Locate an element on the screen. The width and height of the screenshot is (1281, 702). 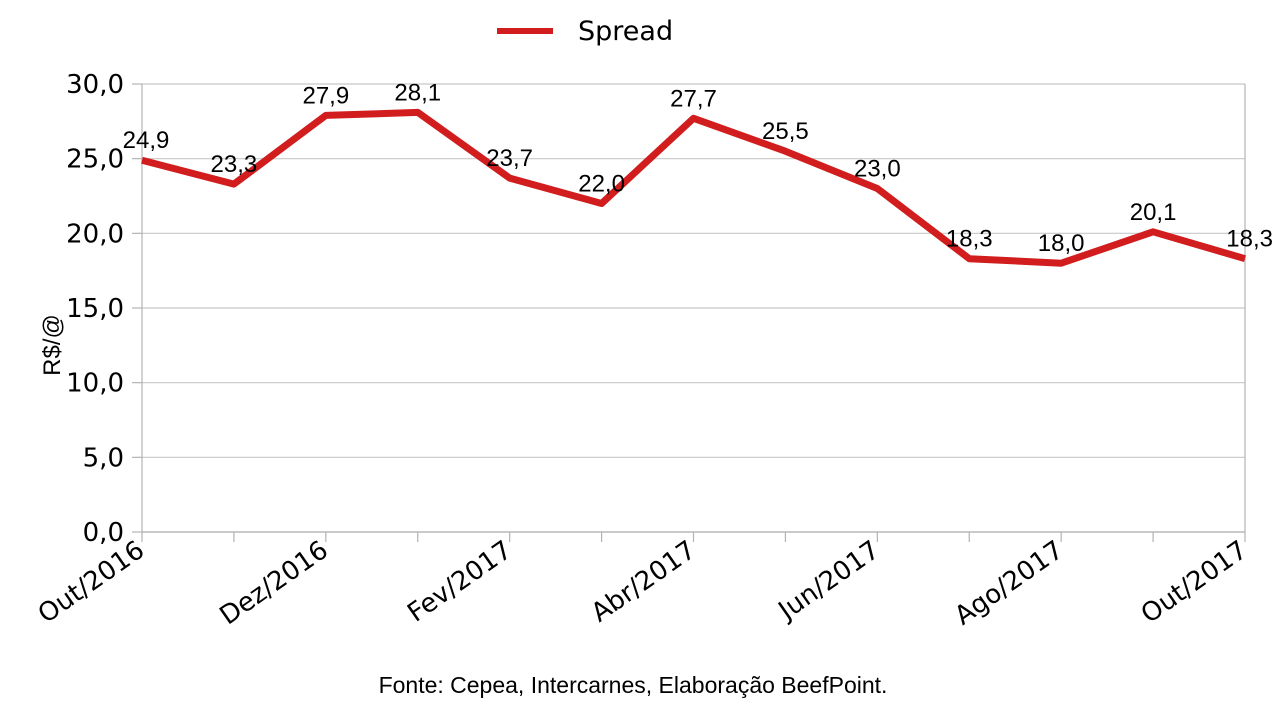
data-label: 23,3 is located at coordinates (234, 164).